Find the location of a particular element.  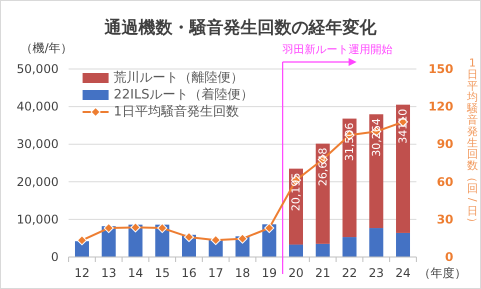

legend-label: 荒川ルート（離陸便） is located at coordinates (179, 78).